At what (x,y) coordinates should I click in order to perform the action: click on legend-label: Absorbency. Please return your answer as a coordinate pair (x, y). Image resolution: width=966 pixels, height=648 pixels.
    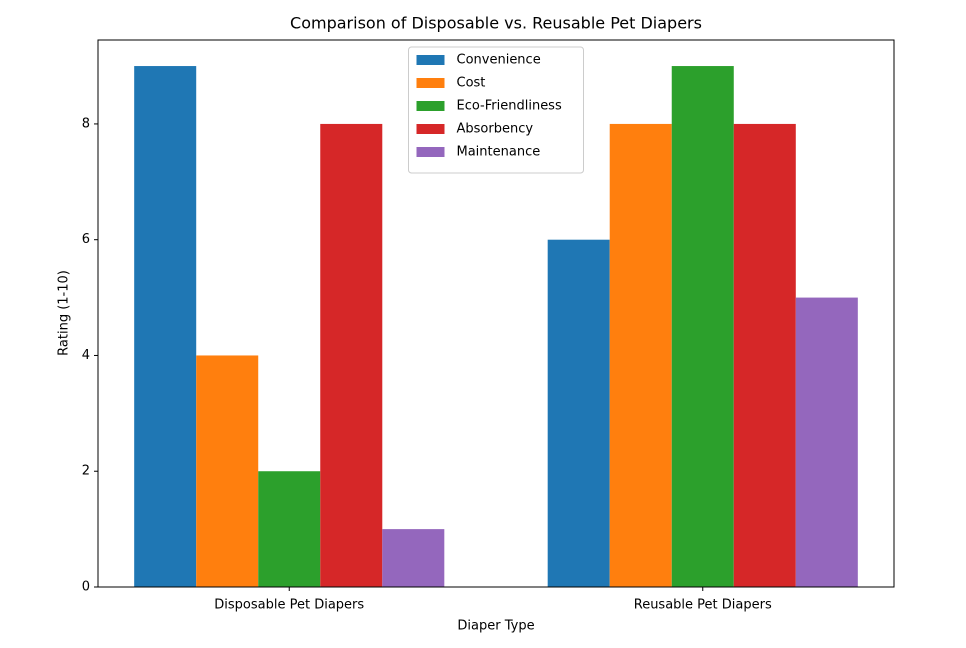
    Looking at the image, I should click on (495, 129).